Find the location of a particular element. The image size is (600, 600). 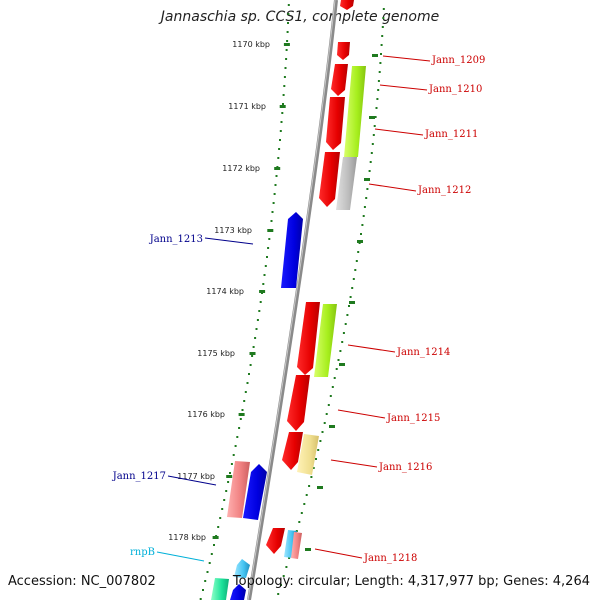

gene-label: Jann_1210 is located at coordinates (455, 89).